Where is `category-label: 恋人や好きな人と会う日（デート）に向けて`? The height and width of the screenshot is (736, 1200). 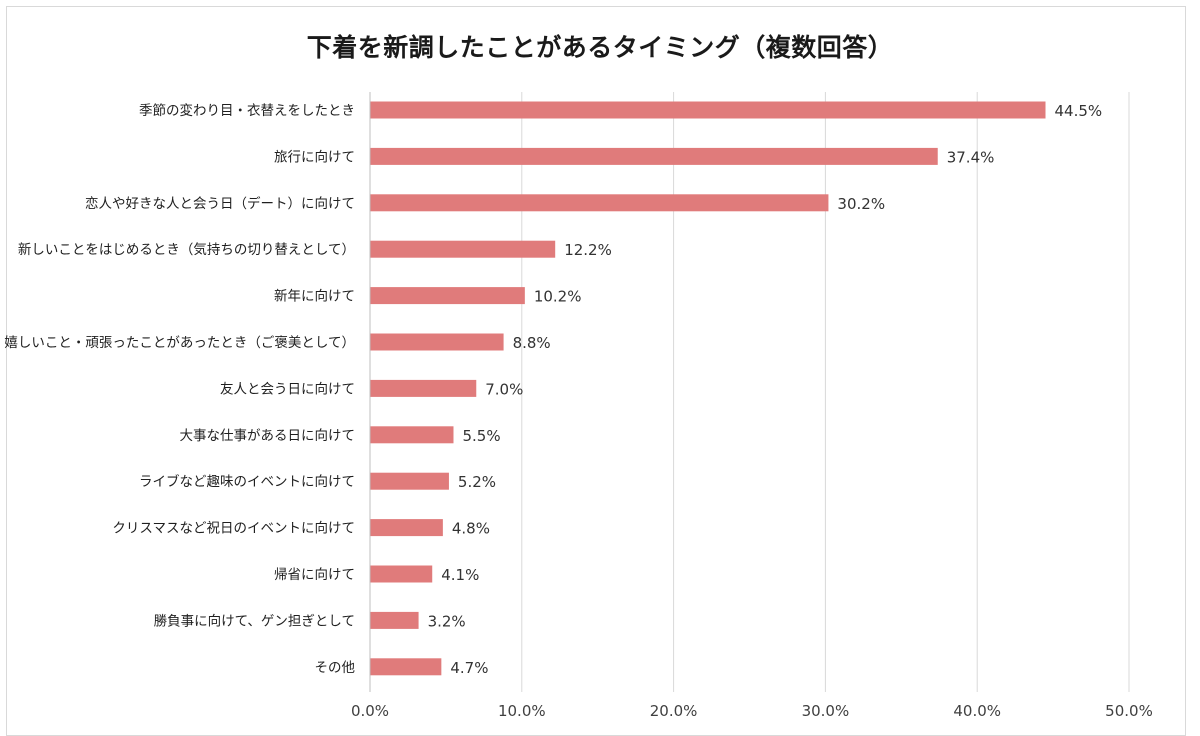
category-label: 恋人や好きな人と会う日（デート）に向けて is located at coordinates (220, 203).